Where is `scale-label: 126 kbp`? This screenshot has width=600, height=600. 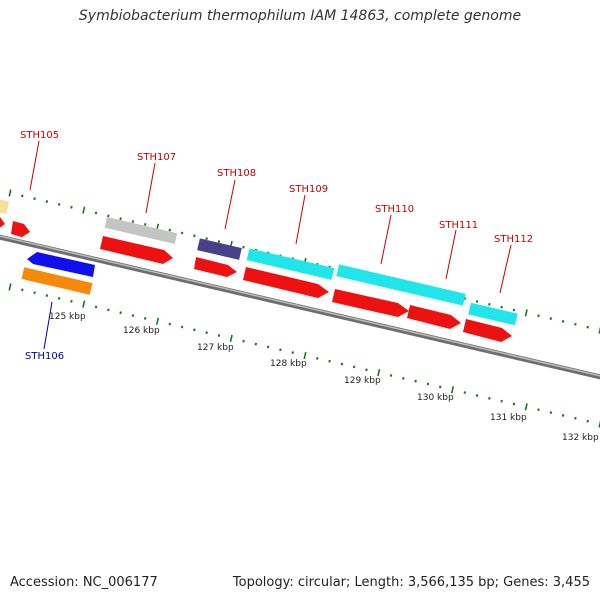 scale-label: 126 kbp is located at coordinates (141, 331).